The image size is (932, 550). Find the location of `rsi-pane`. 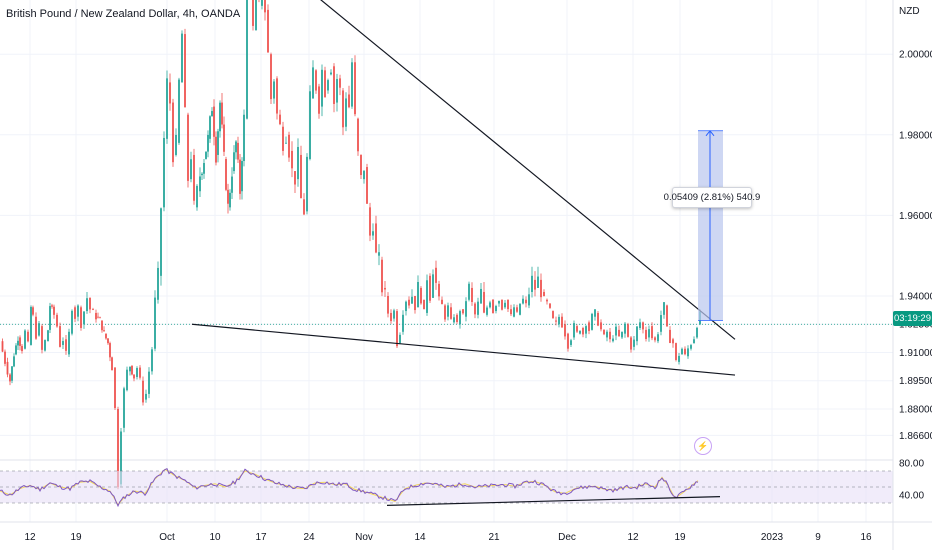

rsi-pane is located at coordinates (446, 488).